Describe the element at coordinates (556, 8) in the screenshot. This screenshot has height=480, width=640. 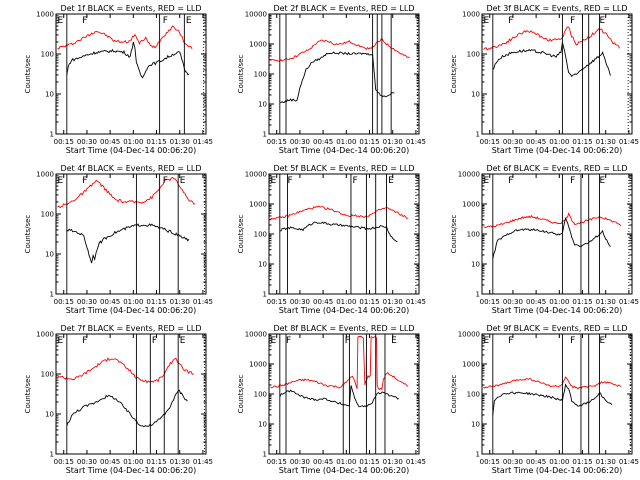
I see `chart-title: Det 3f BLACK = Events, RED = LLD` at that location.